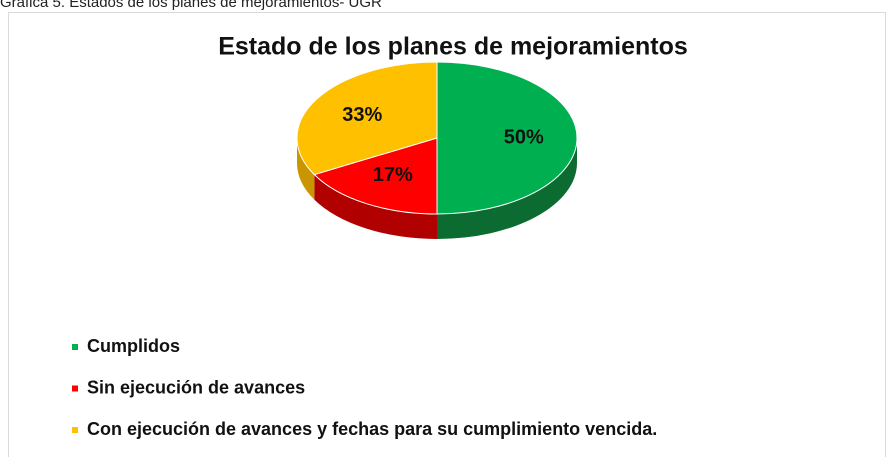 Image resolution: width=886 pixels, height=457 pixels. What do you see at coordinates (196, 387) in the screenshot?
I see `legend-label: Sin ejecución de avances` at bounding box center [196, 387].